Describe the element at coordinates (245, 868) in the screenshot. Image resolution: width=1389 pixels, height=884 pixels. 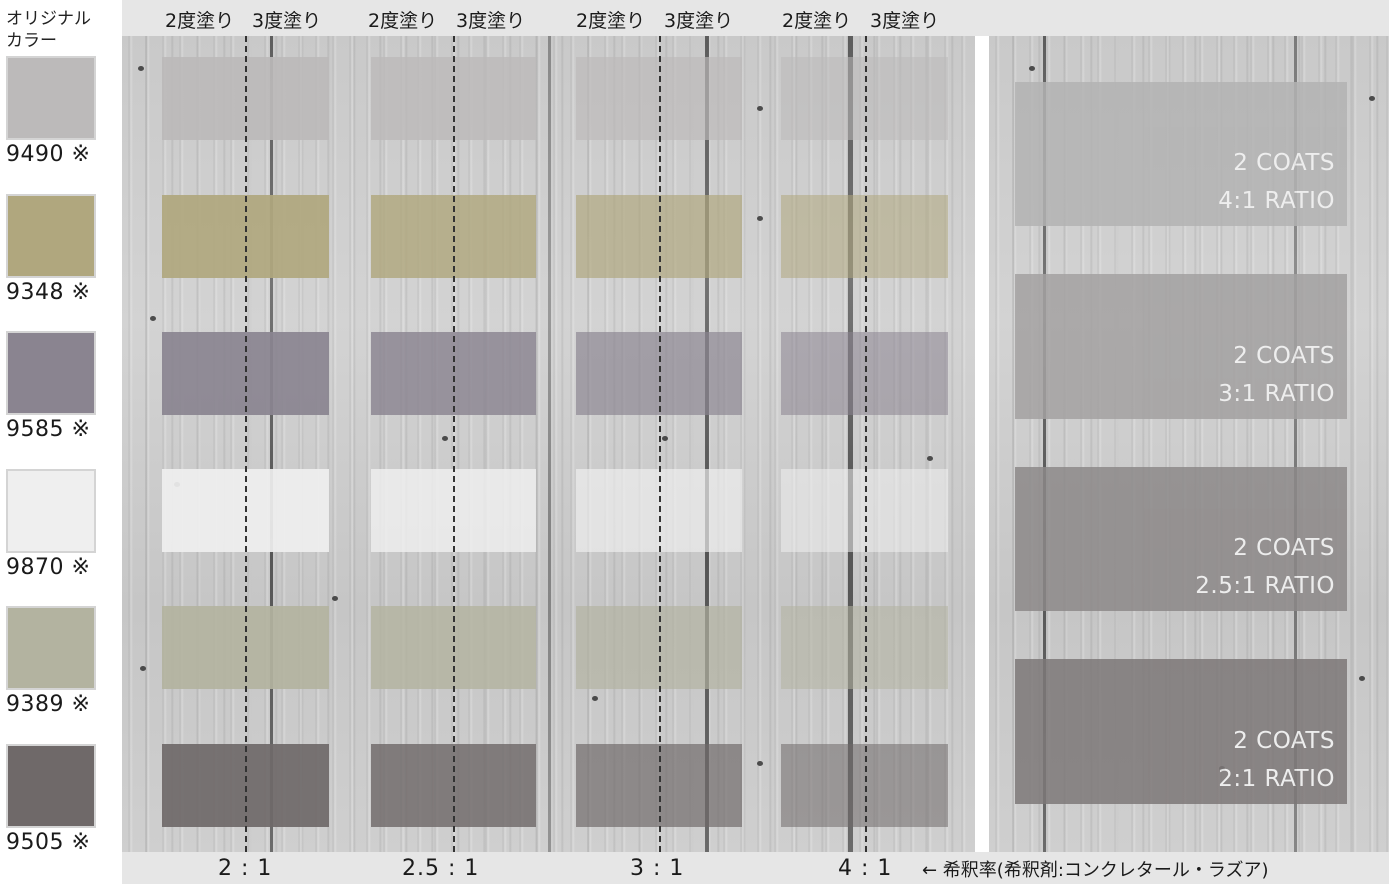
I see `ratio-label: 2 : 1` at that location.